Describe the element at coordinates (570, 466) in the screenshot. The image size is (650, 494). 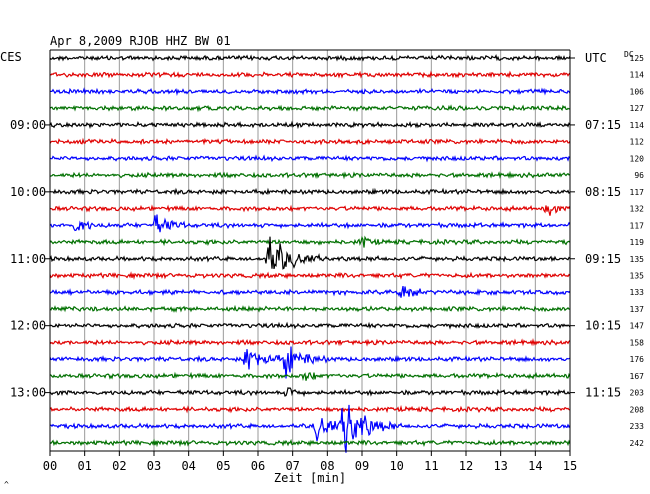
I see `x-tick-label: 15` at that location.